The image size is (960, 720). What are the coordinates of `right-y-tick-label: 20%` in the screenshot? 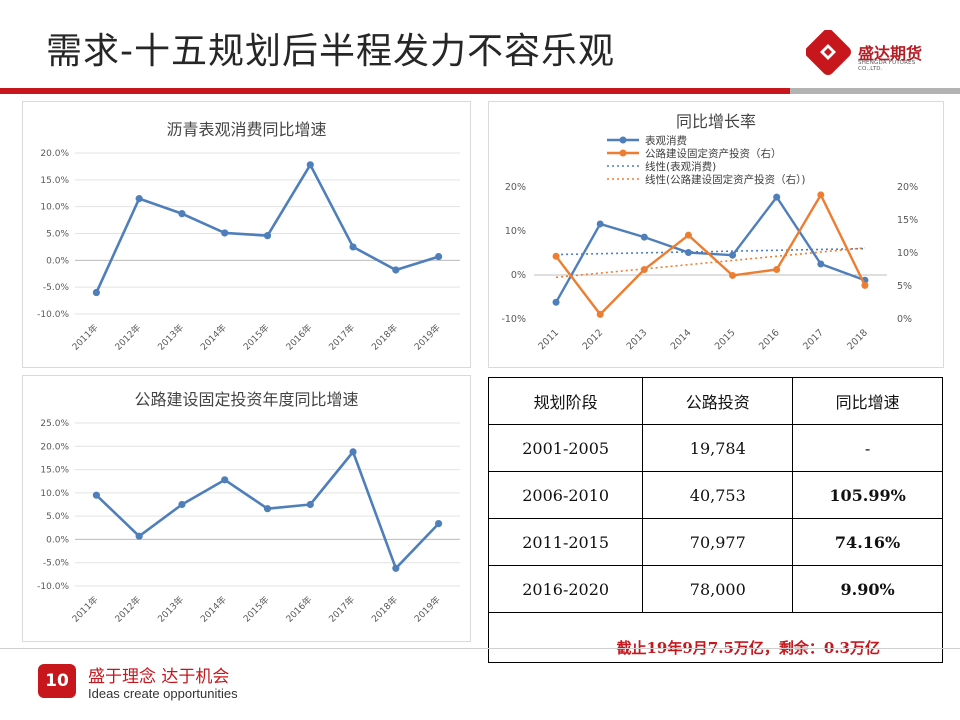 It's located at (907, 187).